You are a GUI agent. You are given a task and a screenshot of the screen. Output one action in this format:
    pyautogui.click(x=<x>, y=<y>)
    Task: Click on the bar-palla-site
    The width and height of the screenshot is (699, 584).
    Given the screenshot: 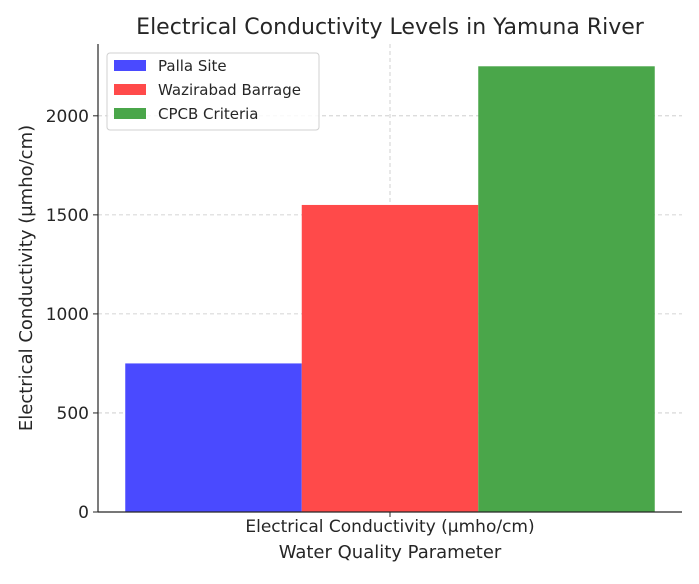 What is the action you would take?
    pyautogui.click(x=213, y=437)
    